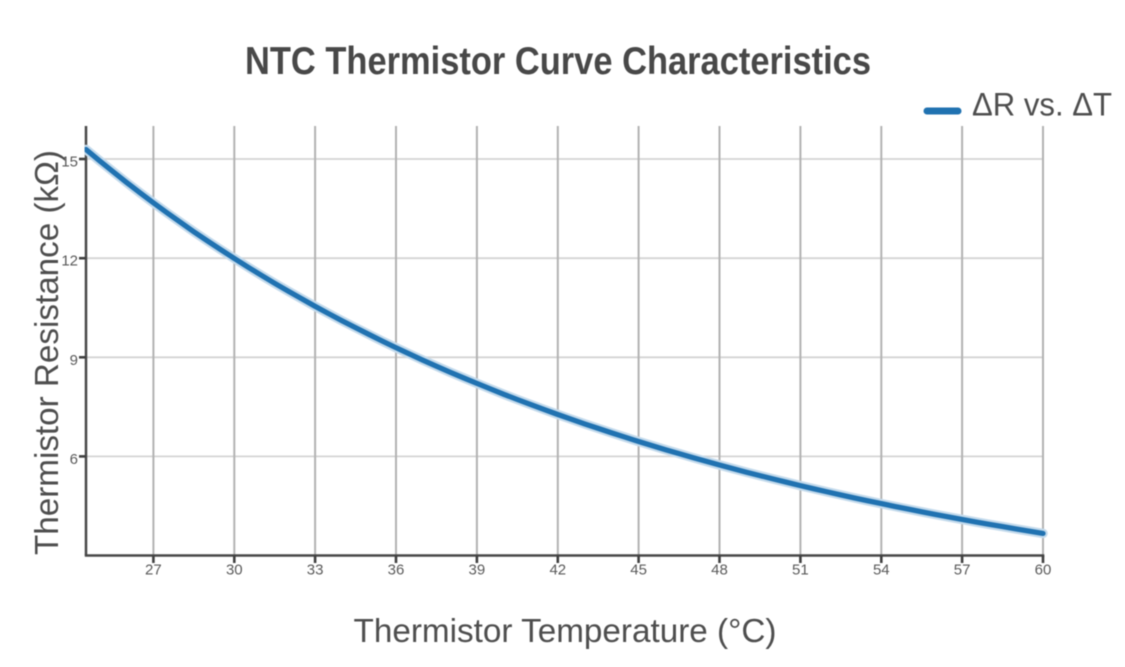 This screenshot has width=1125, height=667. I want to click on svg-text: 15, so click(69, 162).